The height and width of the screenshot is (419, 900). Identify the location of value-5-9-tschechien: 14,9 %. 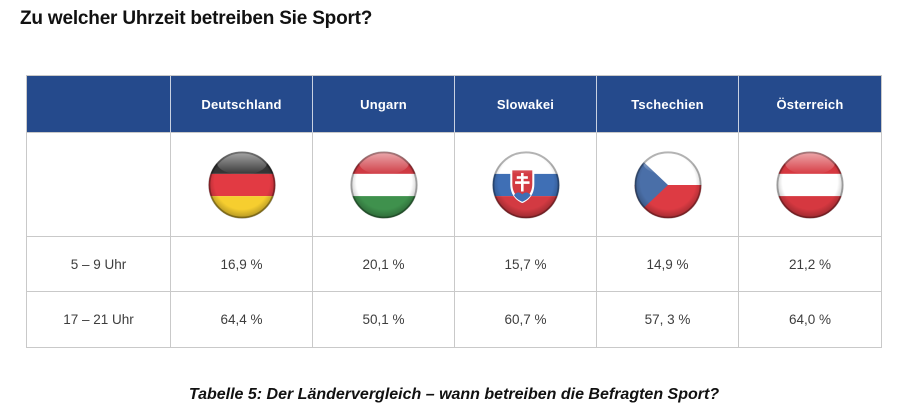
(668, 264).